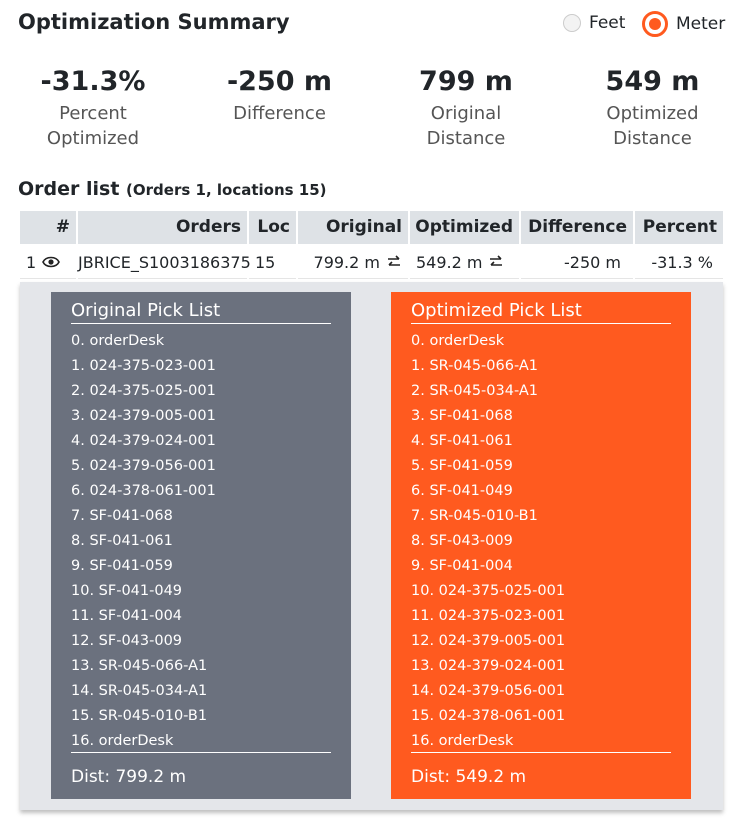 The image size is (746, 827). I want to click on stat-value: -250 m, so click(279, 81).